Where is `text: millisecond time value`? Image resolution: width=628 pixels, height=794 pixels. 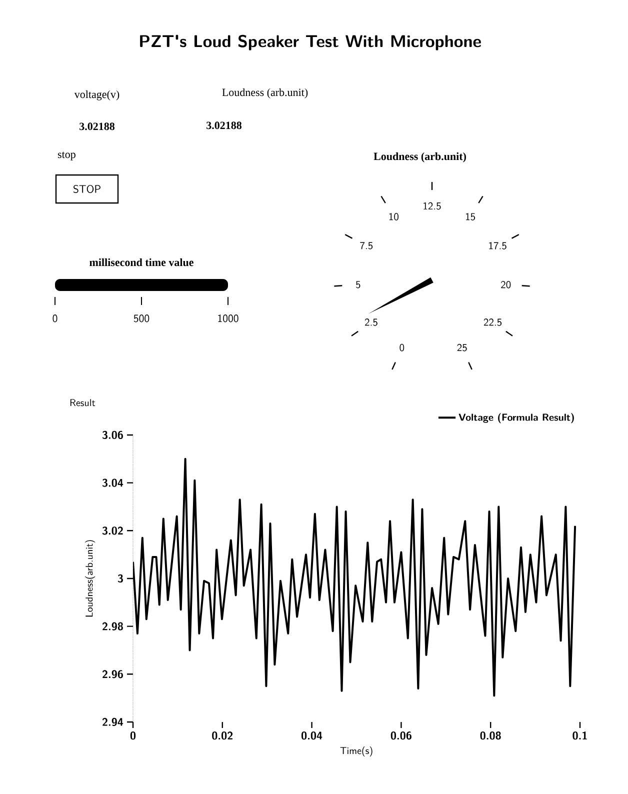
text: millisecond time value is located at coordinates (142, 262).